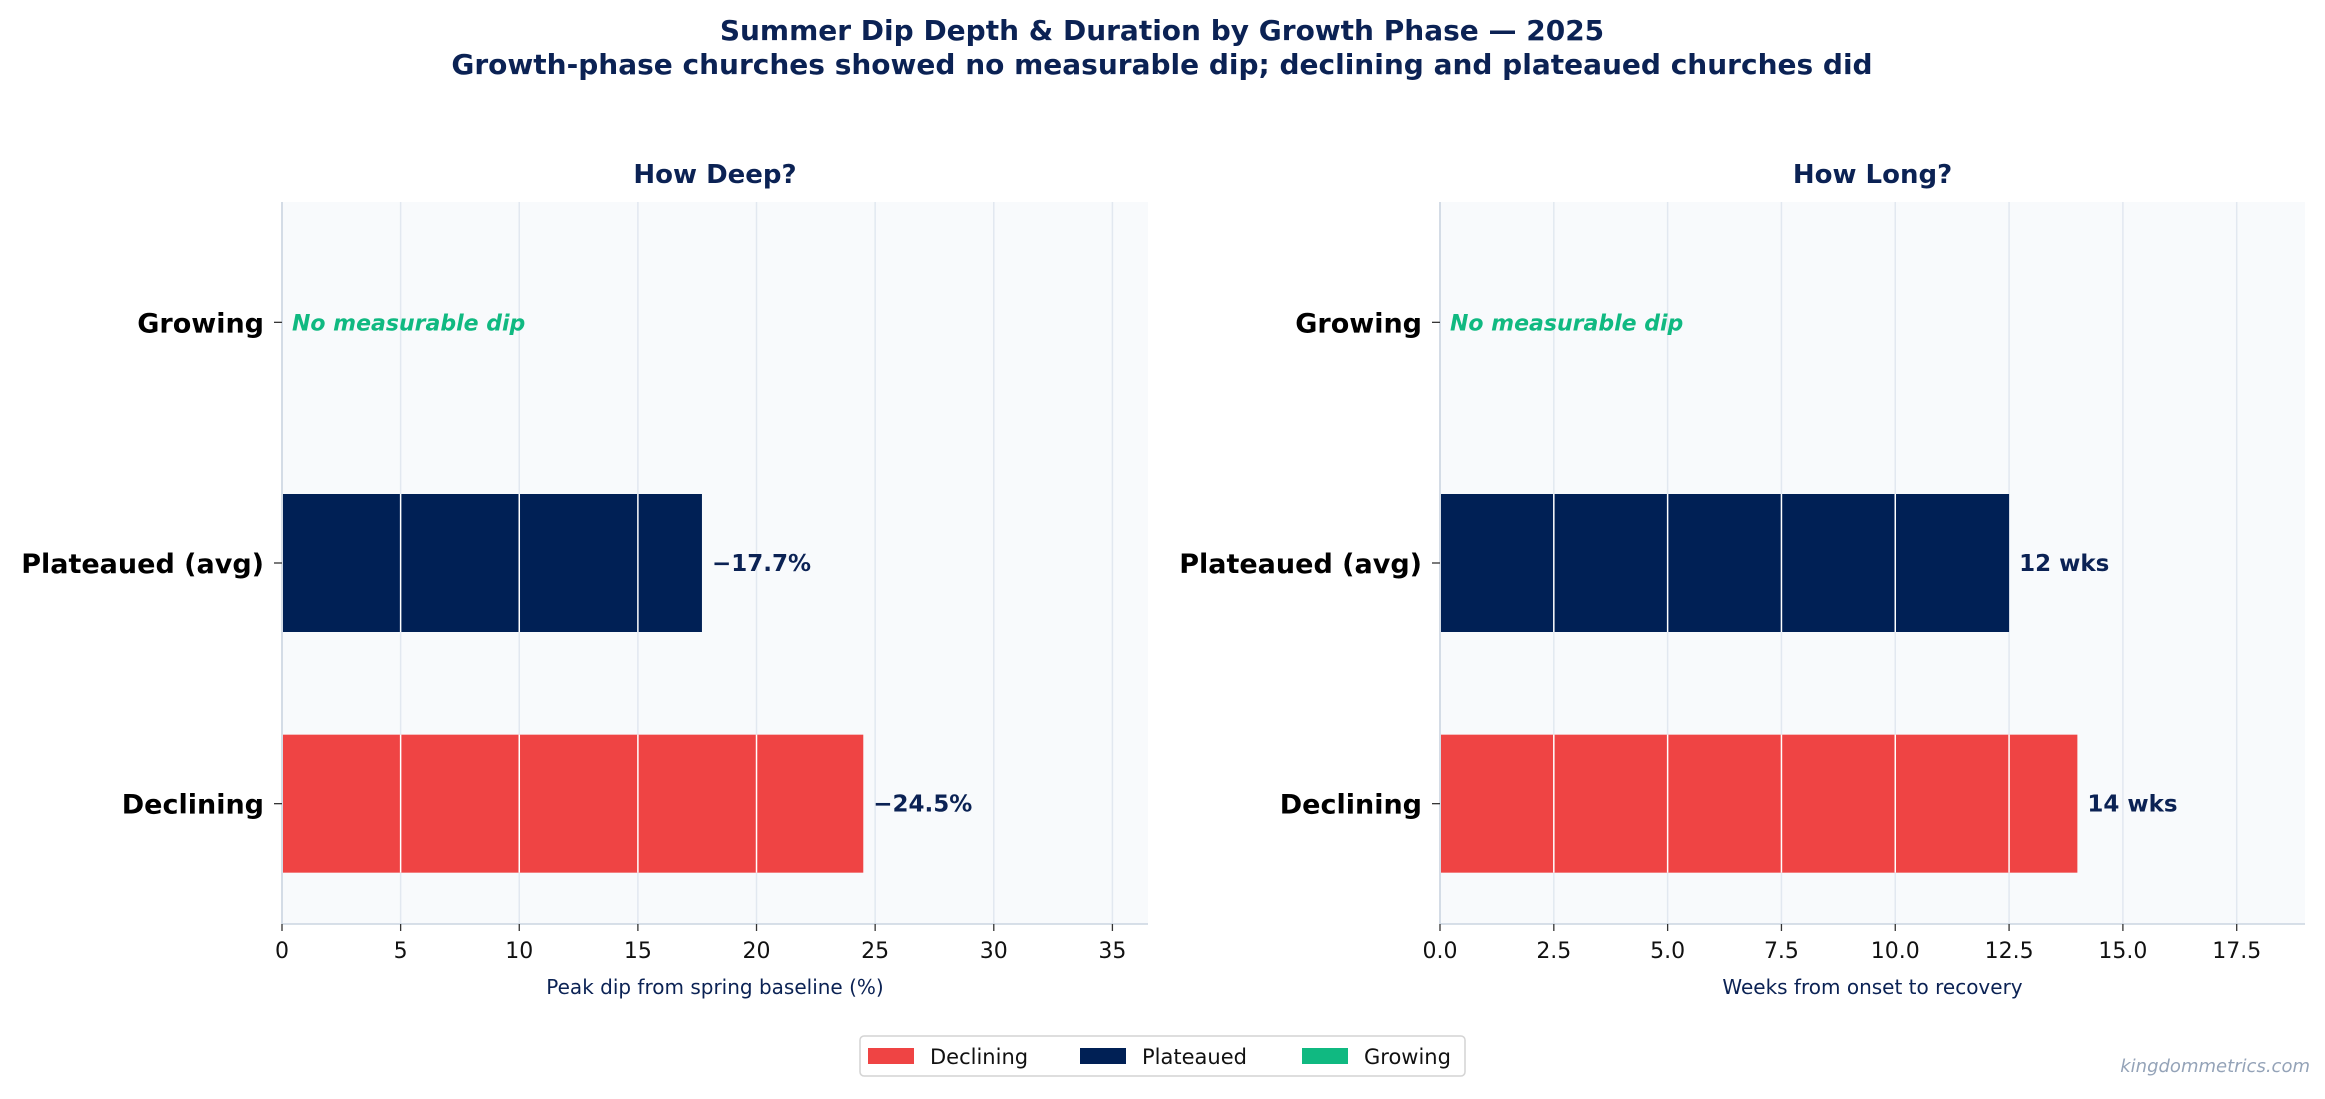 The image size is (2325, 1099). Describe the element at coordinates (282, 951) in the screenshot. I see `x-tick-label: 0` at that location.